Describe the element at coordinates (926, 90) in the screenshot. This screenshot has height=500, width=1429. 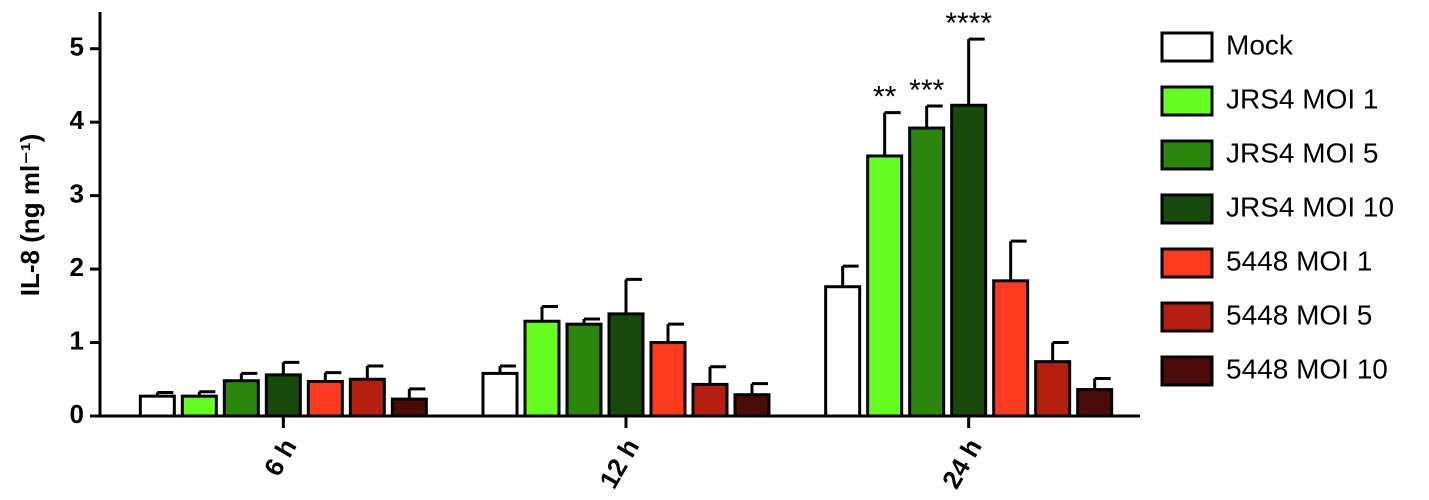
I see `significance-label: ***` at that location.